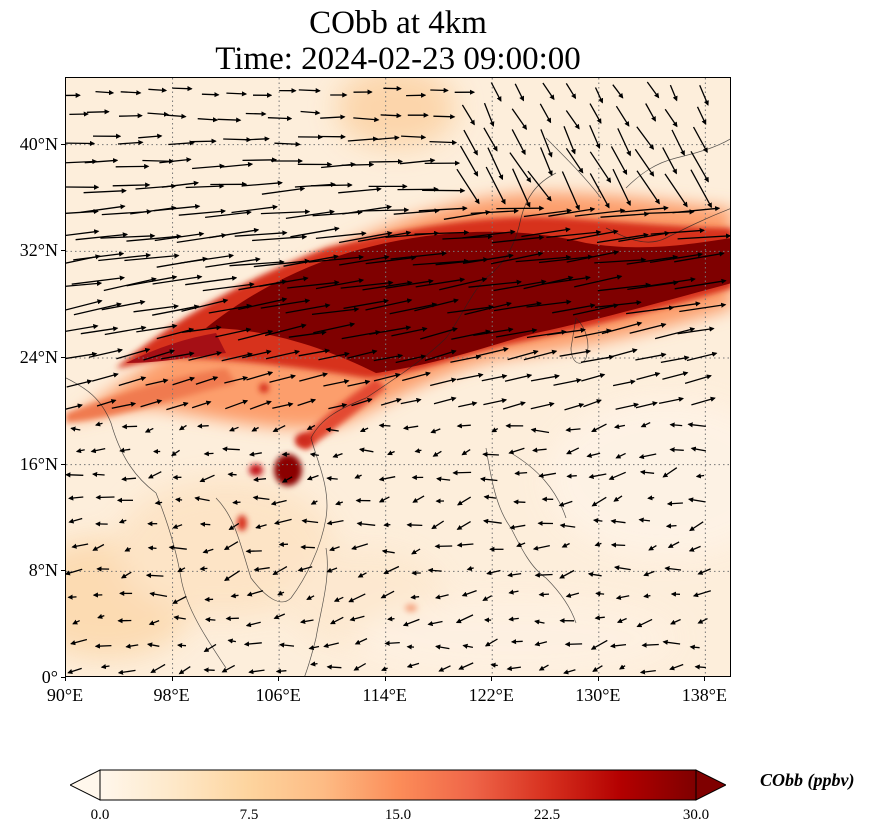  Describe the element at coordinates (547, 815) in the screenshot. I see `colorbar-tick-label: 22.5` at that location.